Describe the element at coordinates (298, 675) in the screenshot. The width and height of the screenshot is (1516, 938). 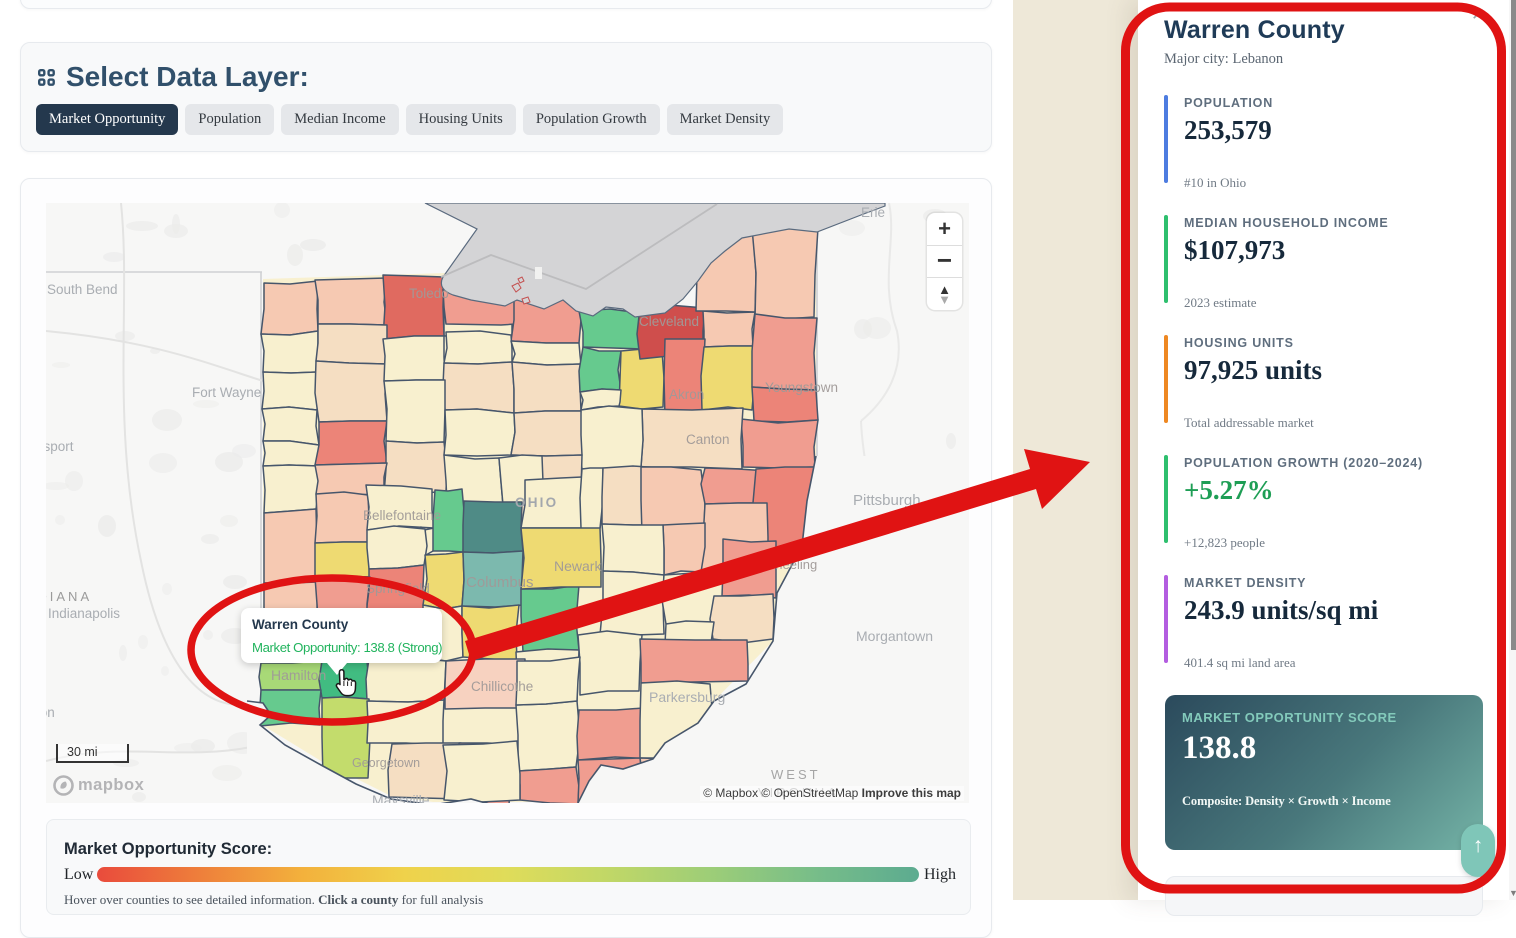
I see `svg-text: Hamilton` at that location.